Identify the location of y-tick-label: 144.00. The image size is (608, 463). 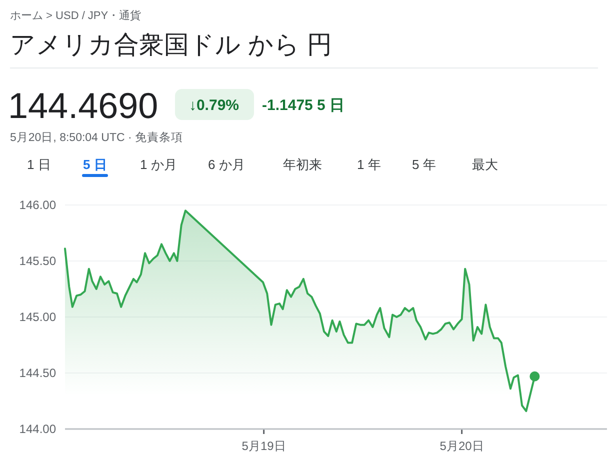
(37, 429).